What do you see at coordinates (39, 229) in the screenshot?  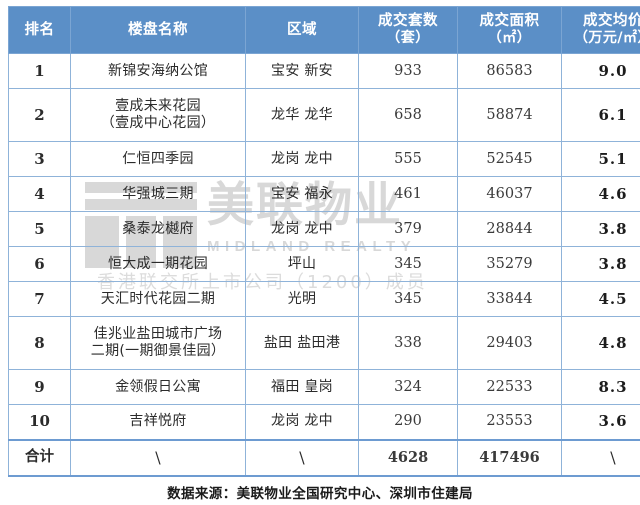 I see `cell-rank: 5` at bounding box center [39, 229].